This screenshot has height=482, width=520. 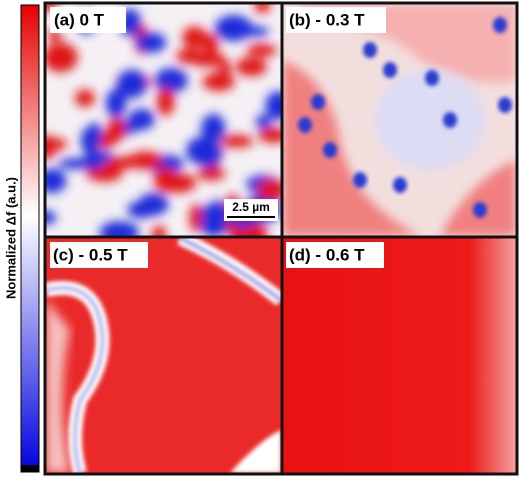 What do you see at coordinates (90, 254) in the screenshot?
I see `panel-label: (c) - 0.5 T` at bounding box center [90, 254].